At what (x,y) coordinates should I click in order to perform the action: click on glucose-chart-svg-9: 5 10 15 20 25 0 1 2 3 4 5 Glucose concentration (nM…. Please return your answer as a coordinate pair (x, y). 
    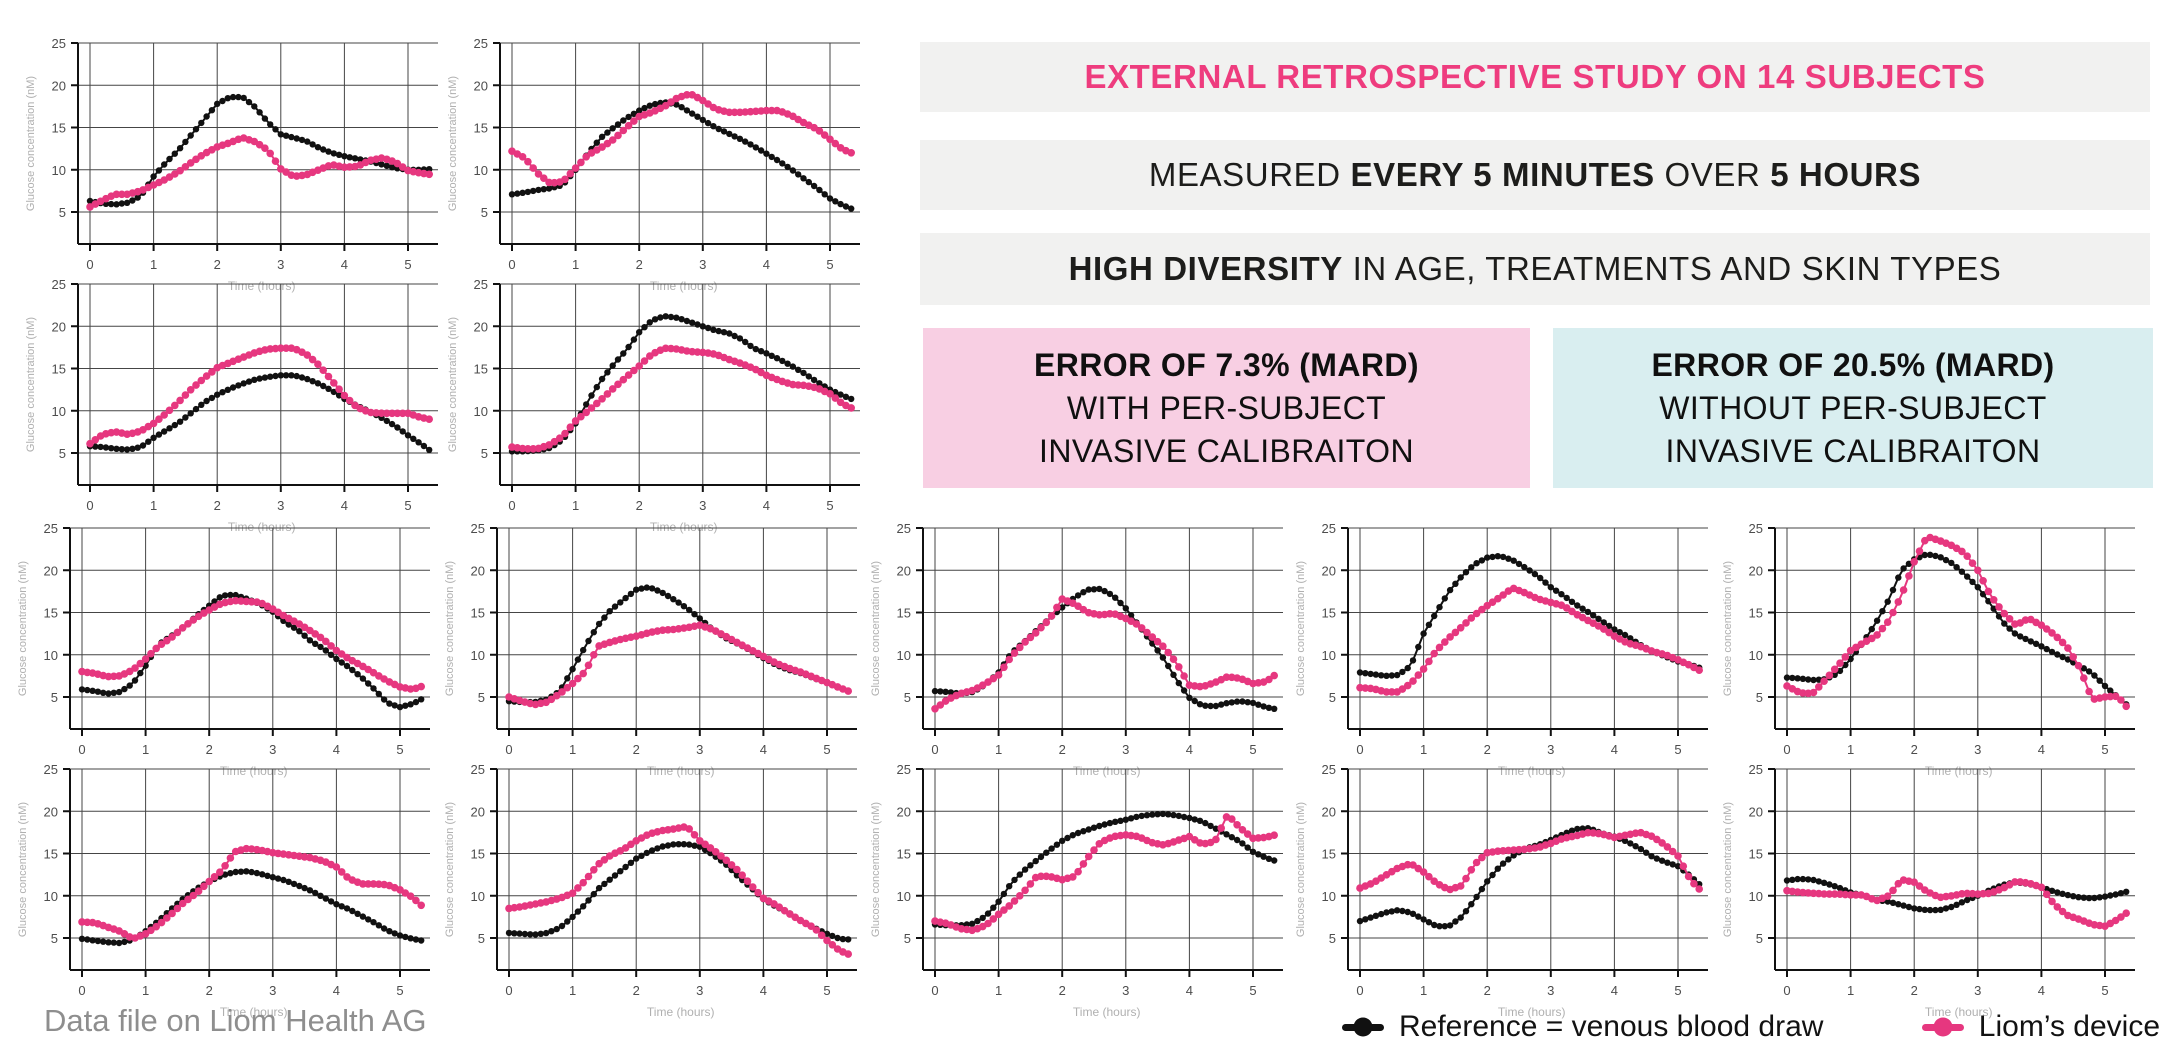
    Looking at the image, I should click on (1928, 649).